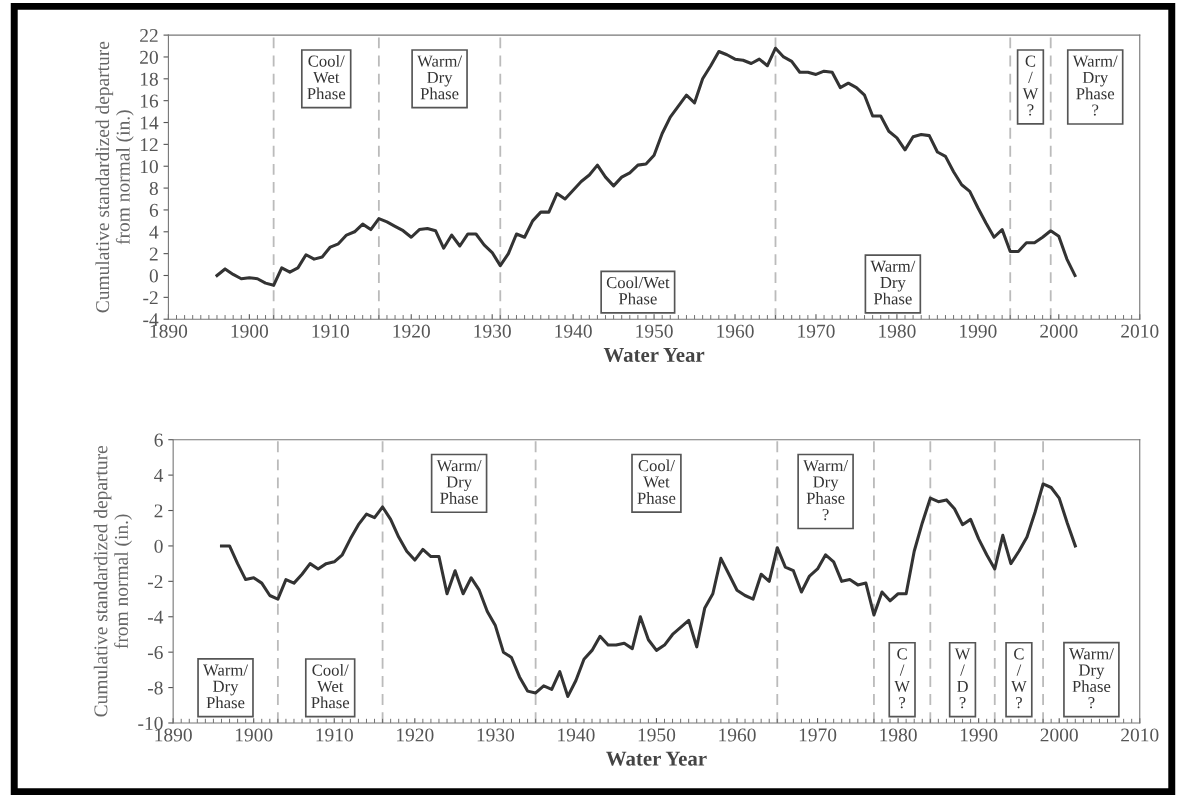 This screenshot has width=1186, height=798. Describe the element at coordinates (149, 79) in the screenshot. I see `y-tick-label: 18` at that location.